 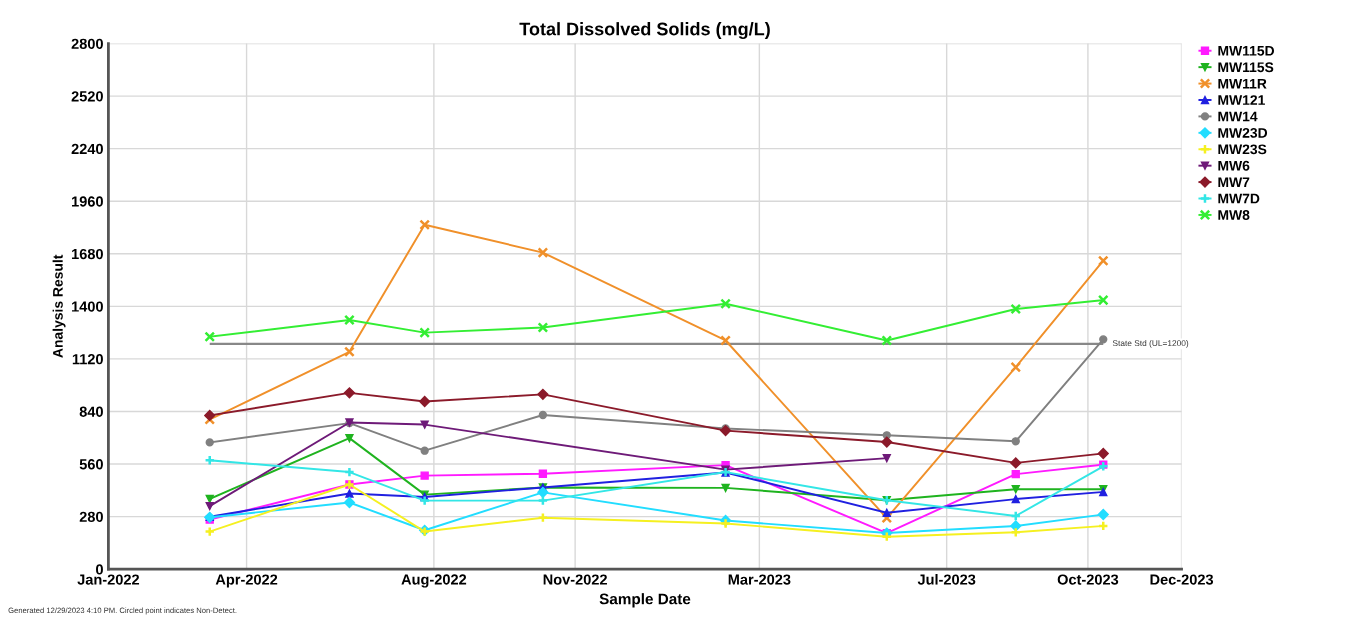 What do you see at coordinates (1234, 165) in the screenshot?
I see `legend-label: MW6` at bounding box center [1234, 165].